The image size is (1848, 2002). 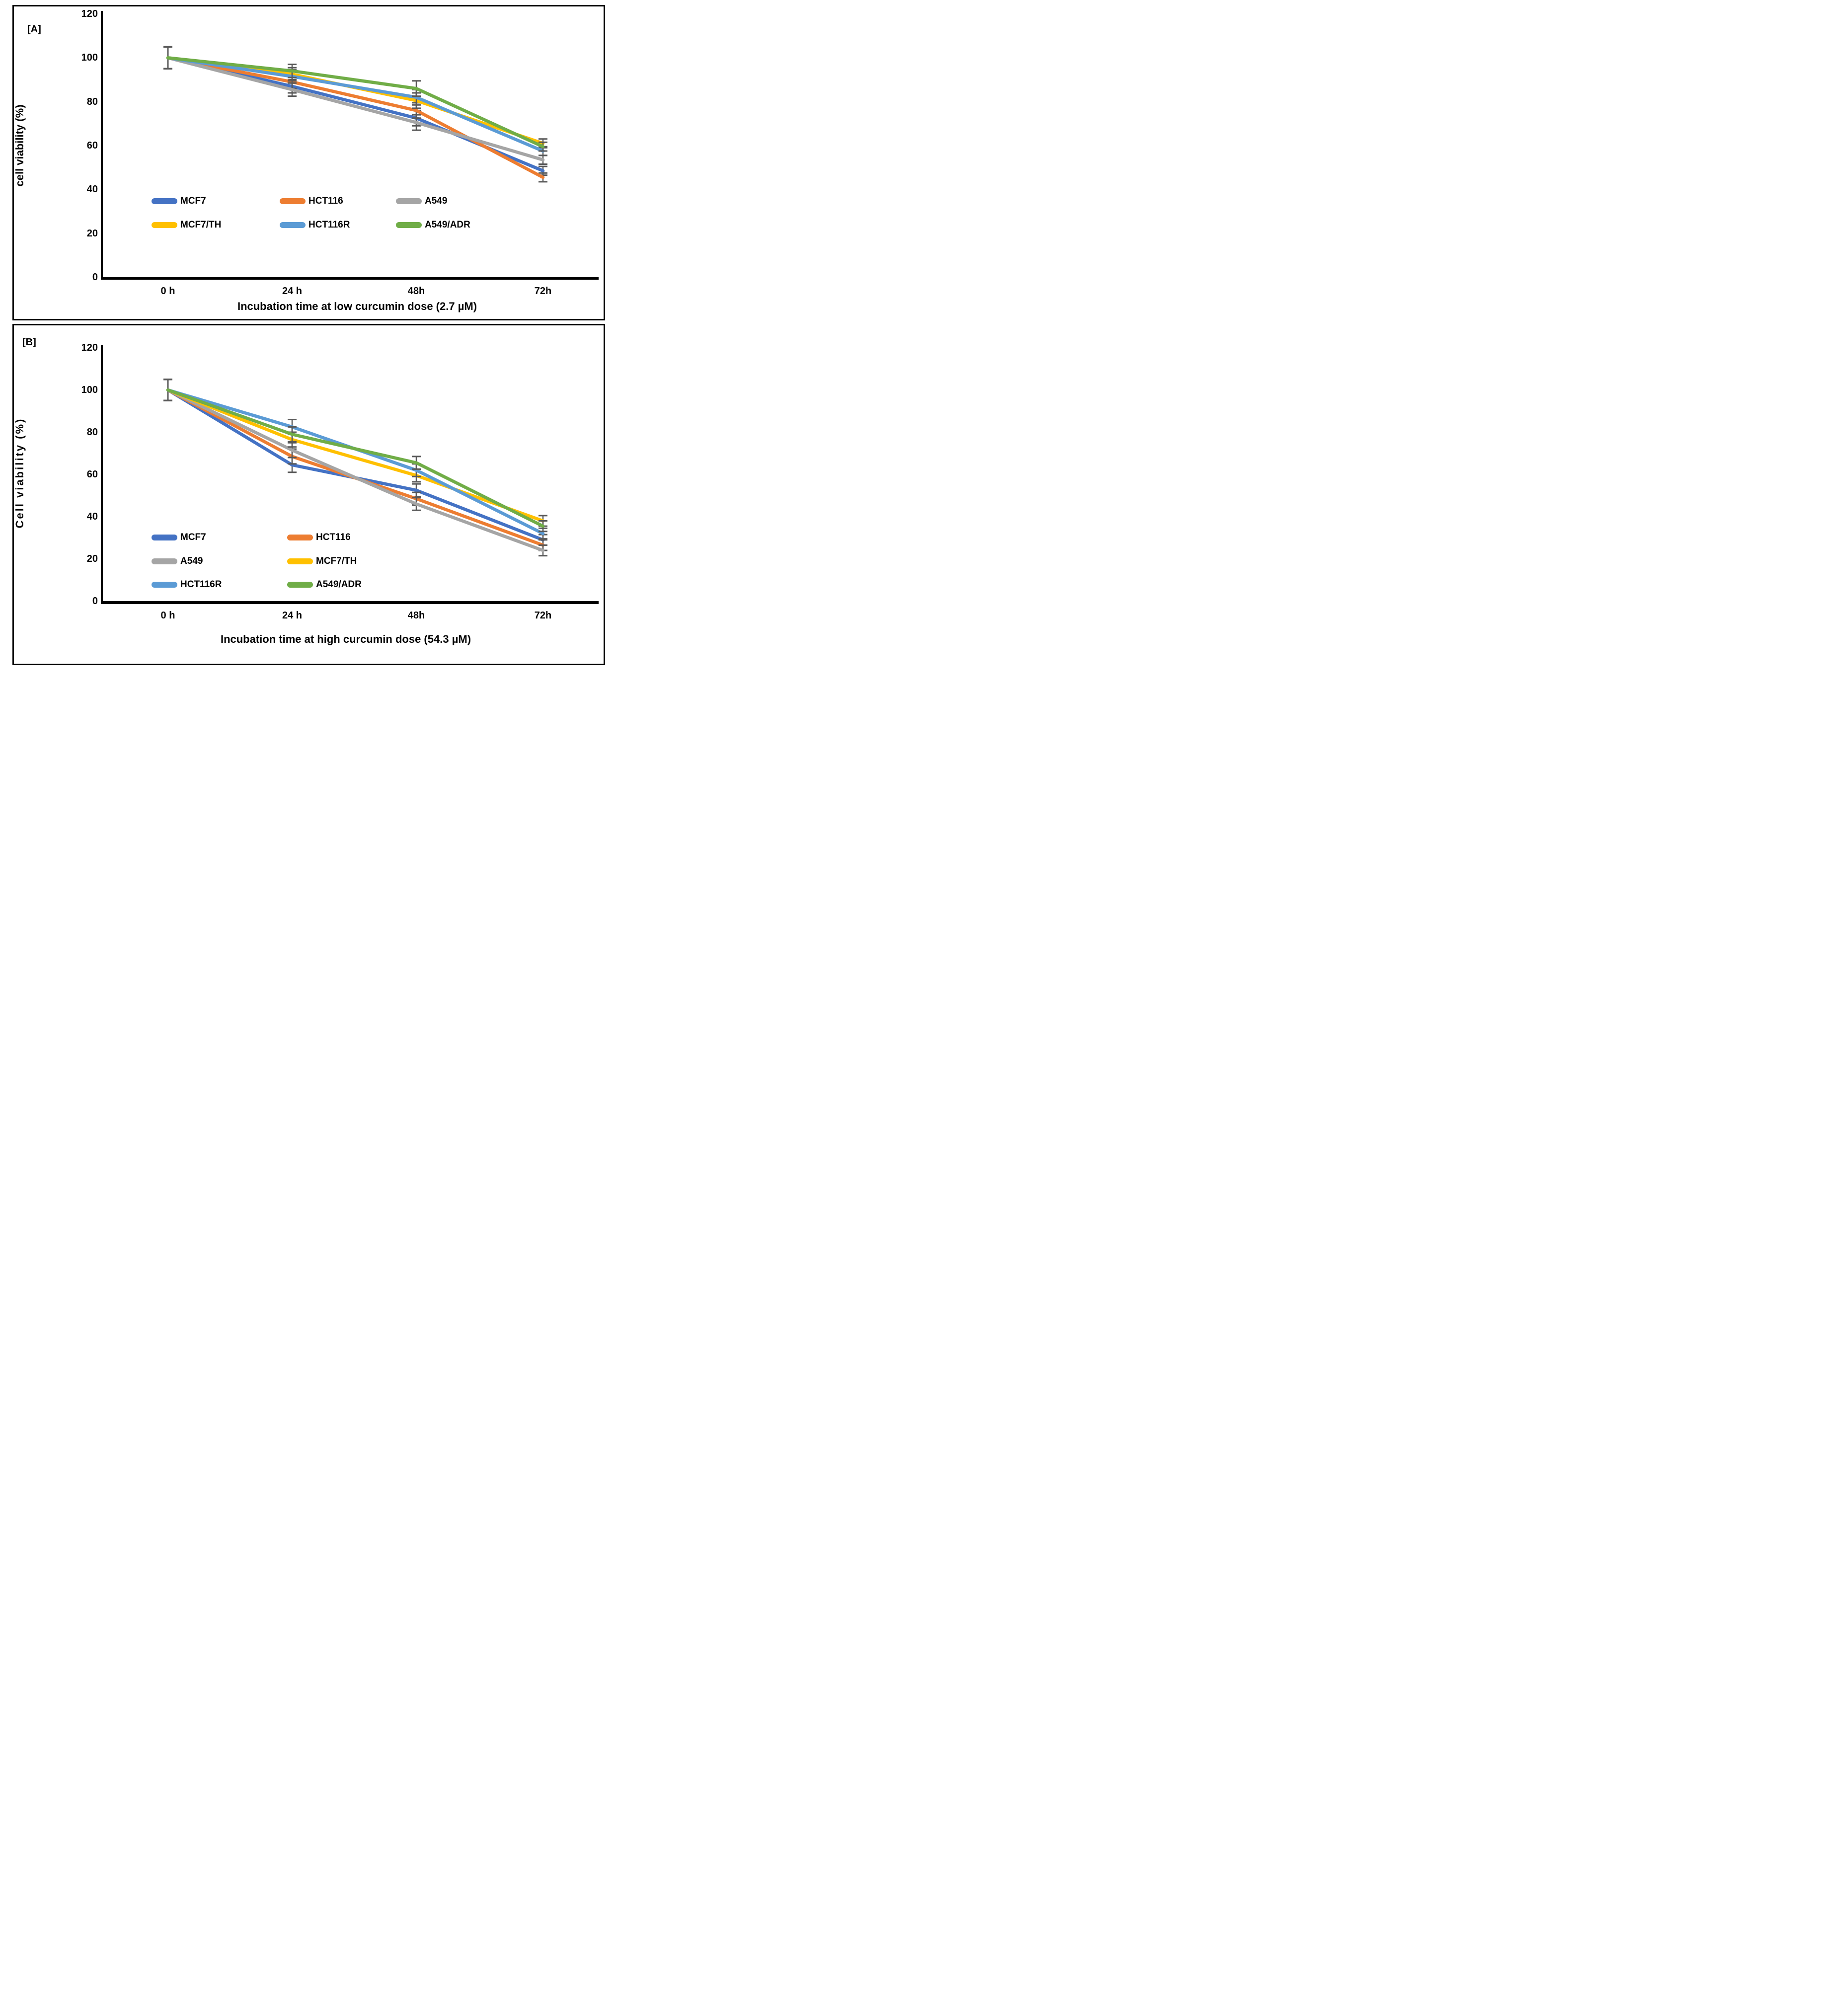 What do you see at coordinates (92, 474) in the screenshot?
I see `panel-b-y-tick-60: 60` at bounding box center [92, 474].